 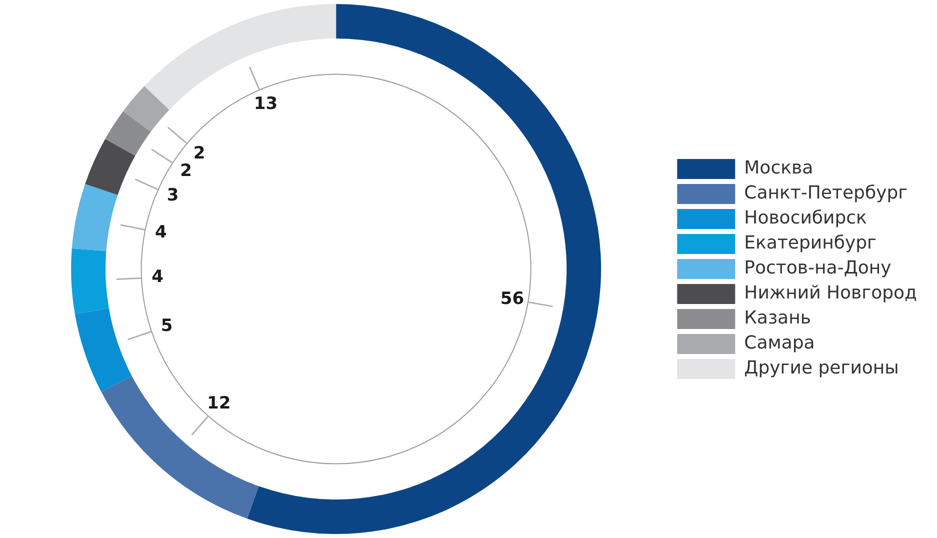 What do you see at coordinates (806, 218) in the screenshot?
I see `legend-label: Новосибирск` at bounding box center [806, 218].